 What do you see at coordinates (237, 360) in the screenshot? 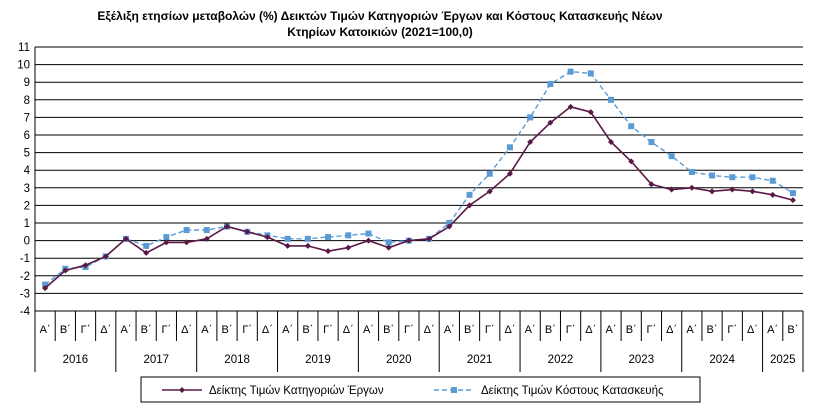
I see `year-label: 2018` at bounding box center [237, 360].